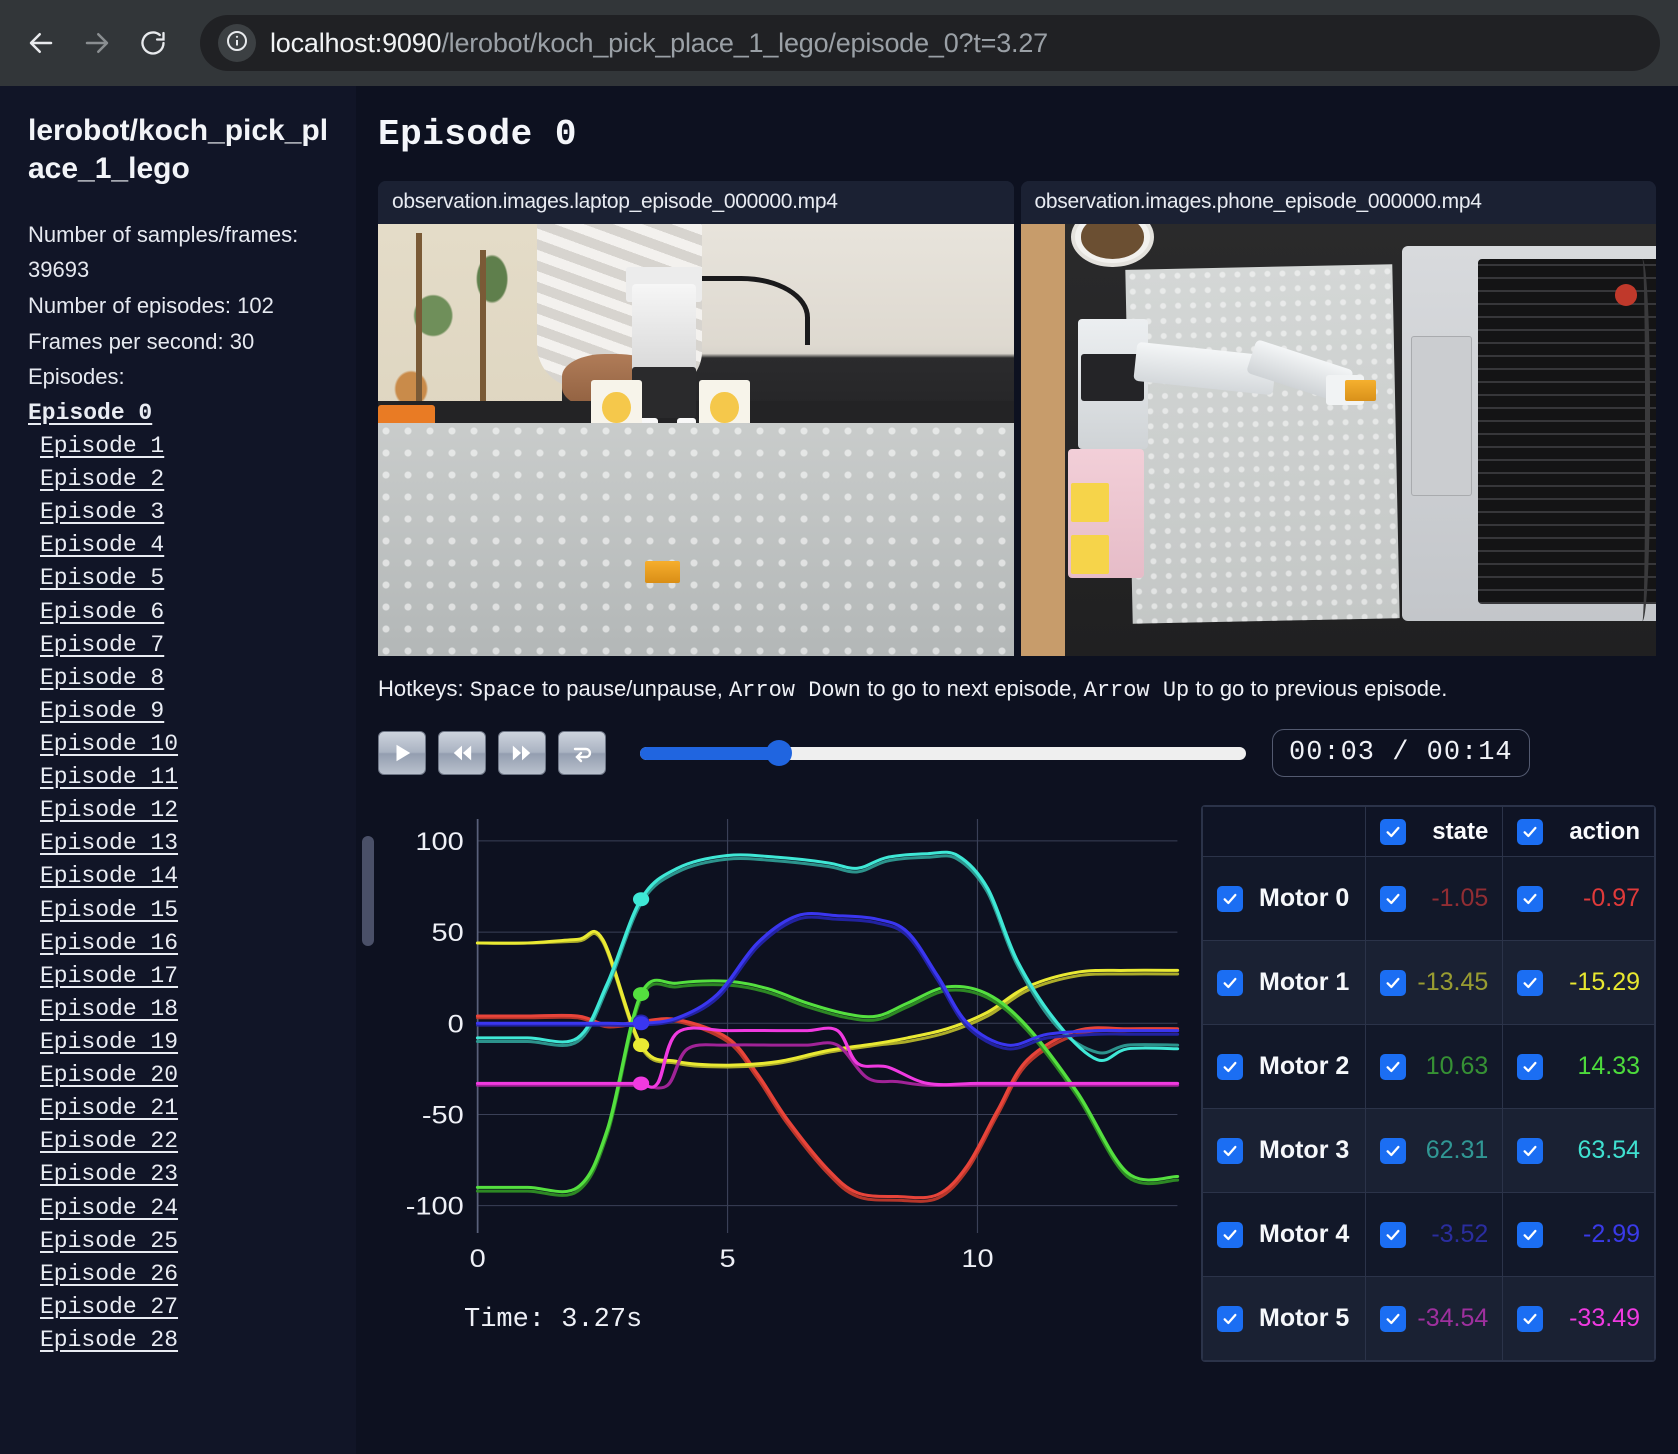  Describe the element at coordinates (1611, 1234) in the screenshot. I see `motor-4-action-value: -2.99` at that location.